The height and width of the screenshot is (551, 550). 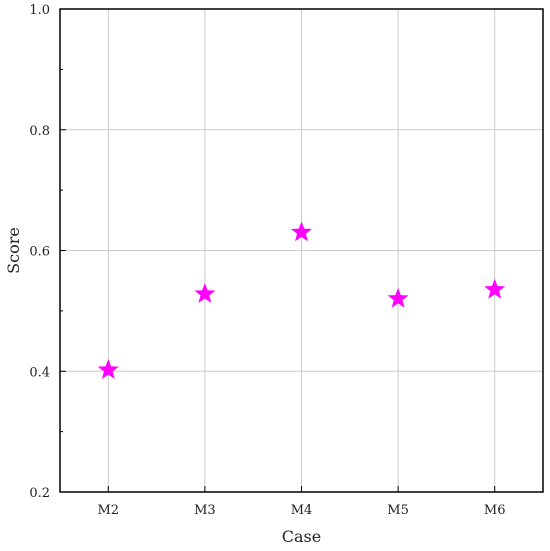 I want to click on x-tick-label: M2, so click(x=109, y=510).